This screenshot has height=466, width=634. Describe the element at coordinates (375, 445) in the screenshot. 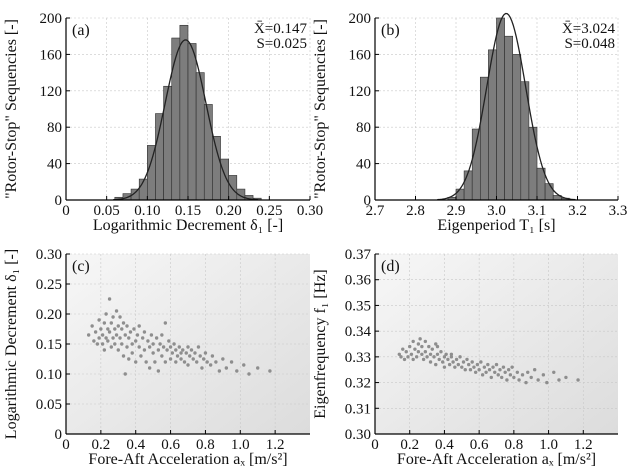

I see `x-tick-label: 0` at that location.